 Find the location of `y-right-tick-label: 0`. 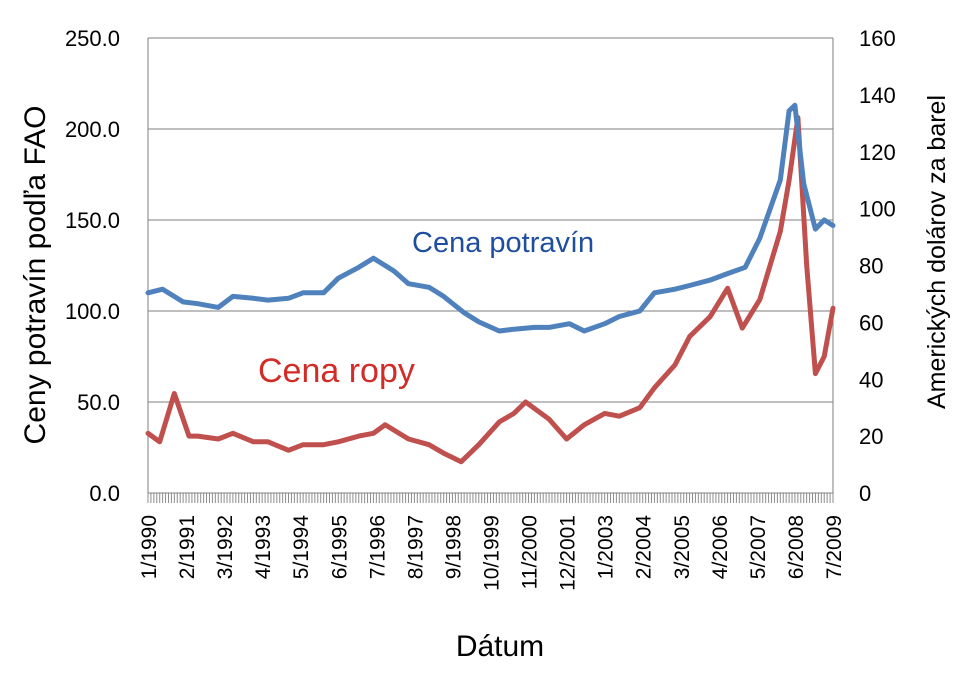

y-right-tick-label: 0 is located at coordinates (865, 493).